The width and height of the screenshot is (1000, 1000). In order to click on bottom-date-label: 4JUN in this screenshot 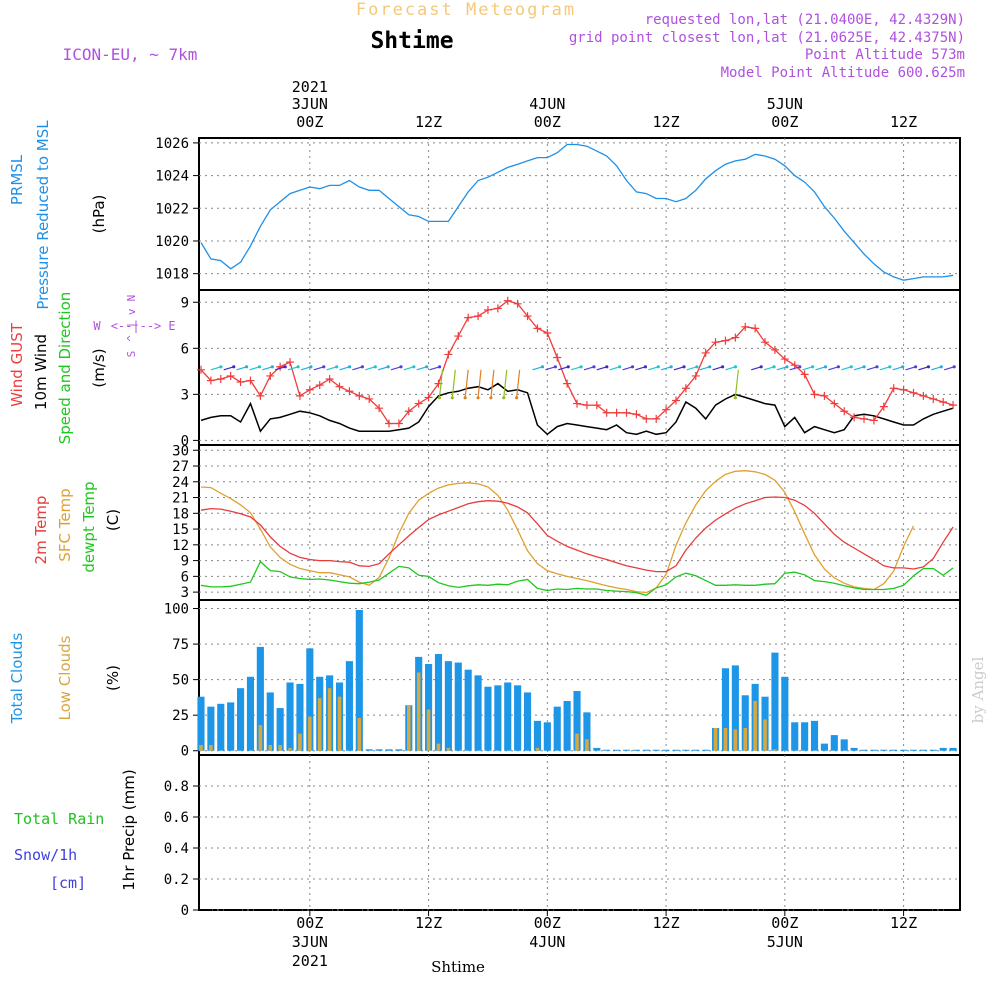, I will do `click(547, 942)`.